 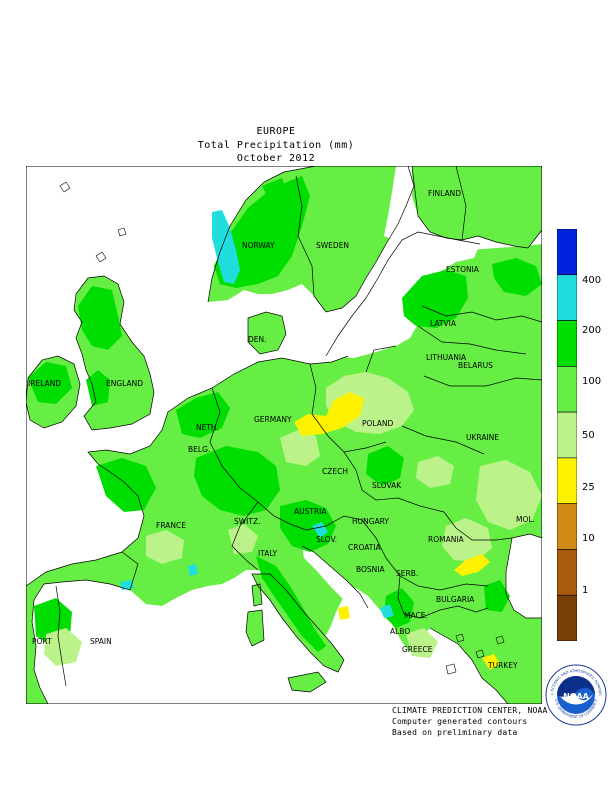 I want to click on label-mol: MOL., so click(x=525, y=519).